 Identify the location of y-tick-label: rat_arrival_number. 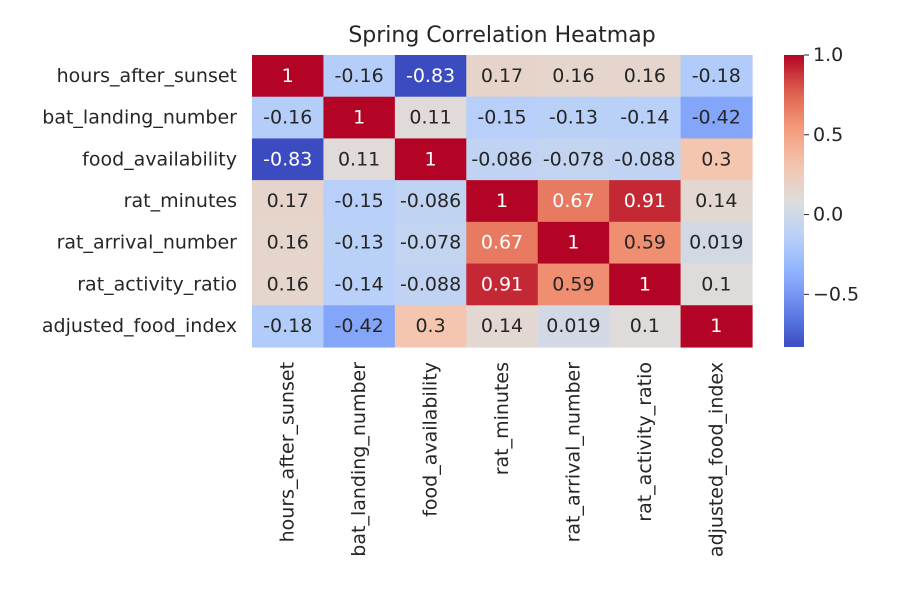
(147, 243).